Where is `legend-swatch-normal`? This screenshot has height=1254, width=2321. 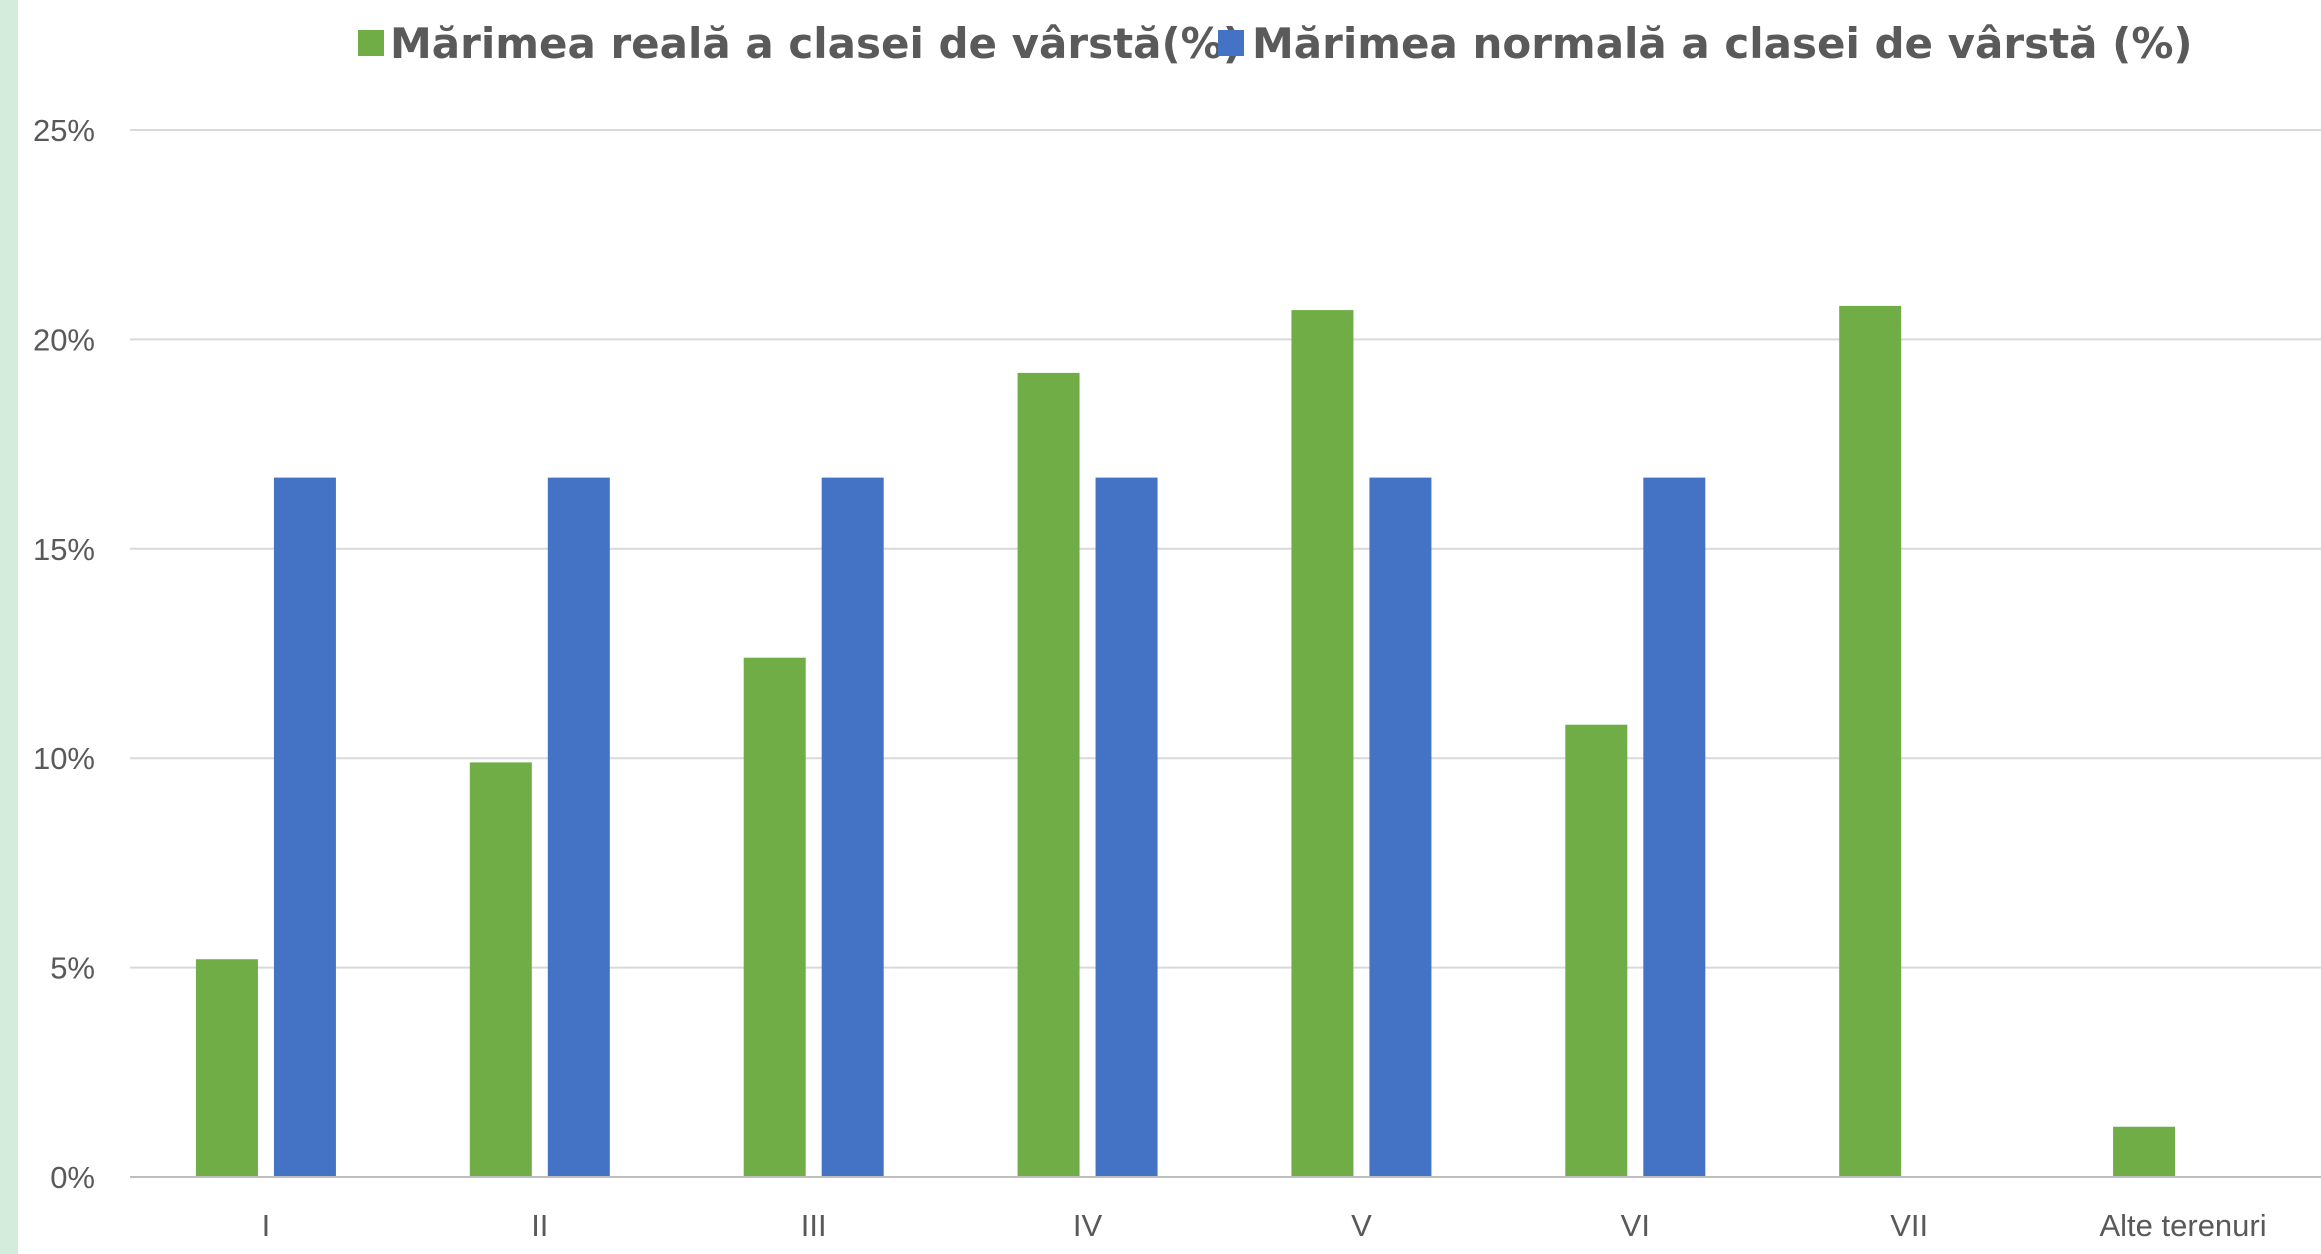
legend-swatch-normal is located at coordinates (1231, 43).